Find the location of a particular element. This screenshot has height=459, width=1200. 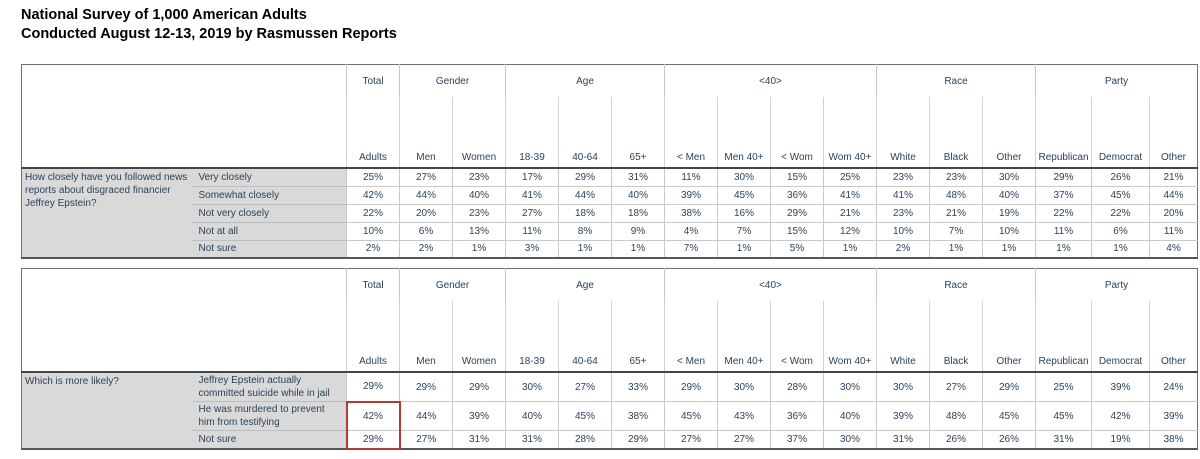

value-cell: 28% is located at coordinates (797, 387).